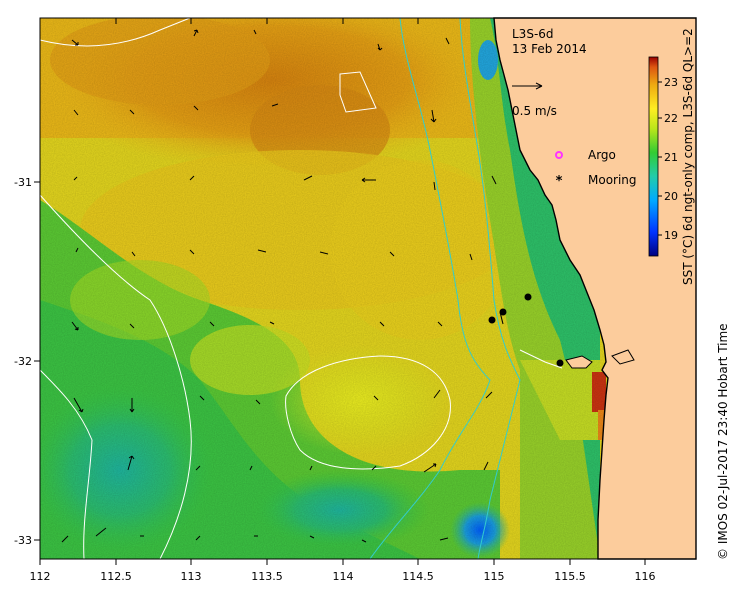 Image resolution: width=739 pixels, height=592 pixels. Describe the element at coordinates (596, 168) in the screenshot. I see `legend: Argo * Mooring` at that location.